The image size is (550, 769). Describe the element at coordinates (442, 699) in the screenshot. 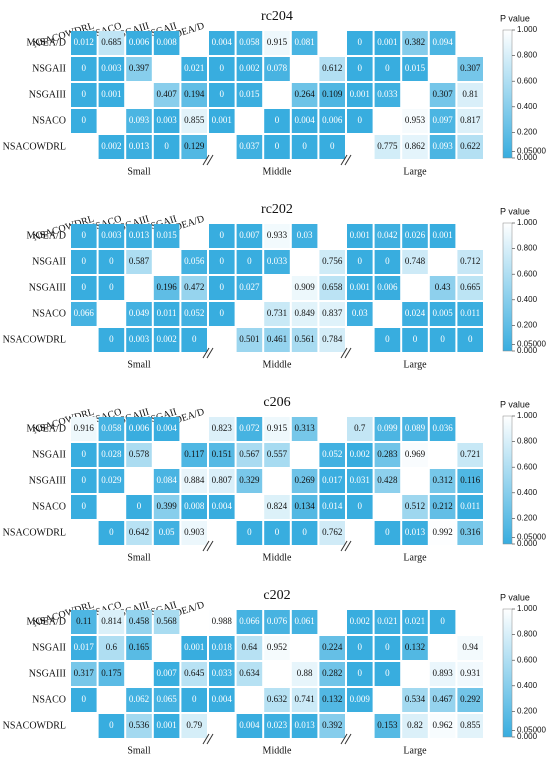

I see `cell-value: 0.467` at that location.